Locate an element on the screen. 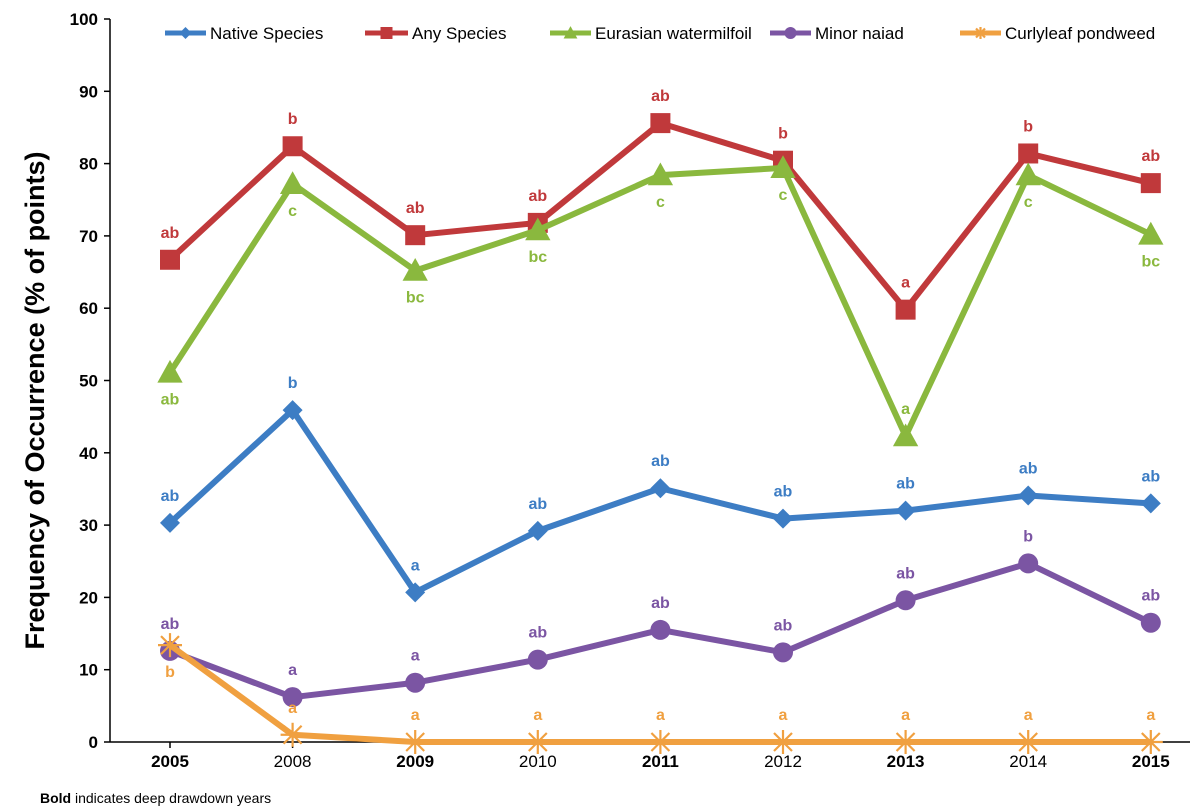 This screenshot has height=812, width=1202. x-tick-label: 2015 is located at coordinates (1151, 761).